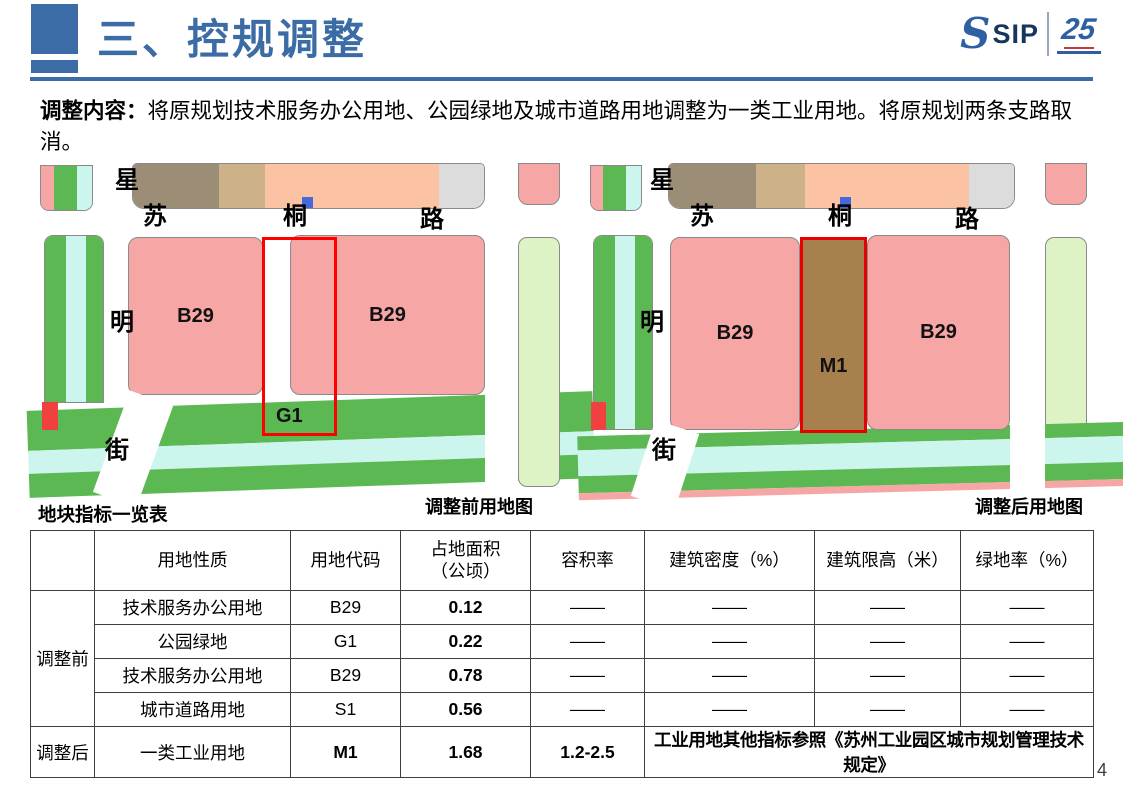 This screenshot has width=1123, height=794. I want to click on adjustment-description-label: 调整内容：, so click(94, 111).